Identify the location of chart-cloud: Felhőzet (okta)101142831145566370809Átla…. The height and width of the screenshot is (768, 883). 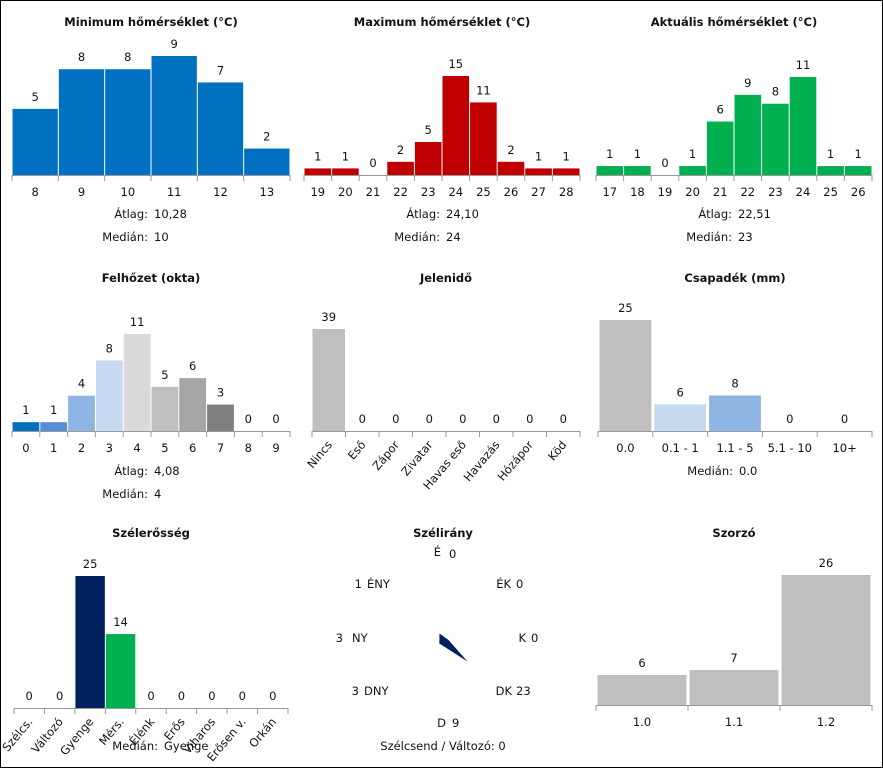
(151, 386).